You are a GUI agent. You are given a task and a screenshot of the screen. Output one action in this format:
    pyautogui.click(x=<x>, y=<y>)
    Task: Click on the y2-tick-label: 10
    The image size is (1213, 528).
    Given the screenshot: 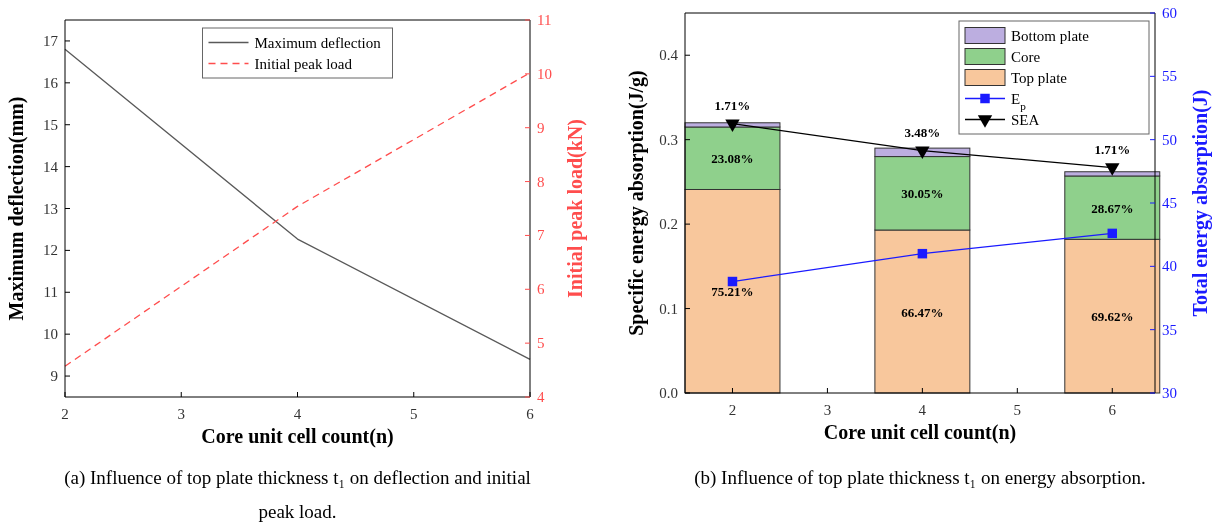 What is the action you would take?
    pyautogui.click(x=544, y=73)
    